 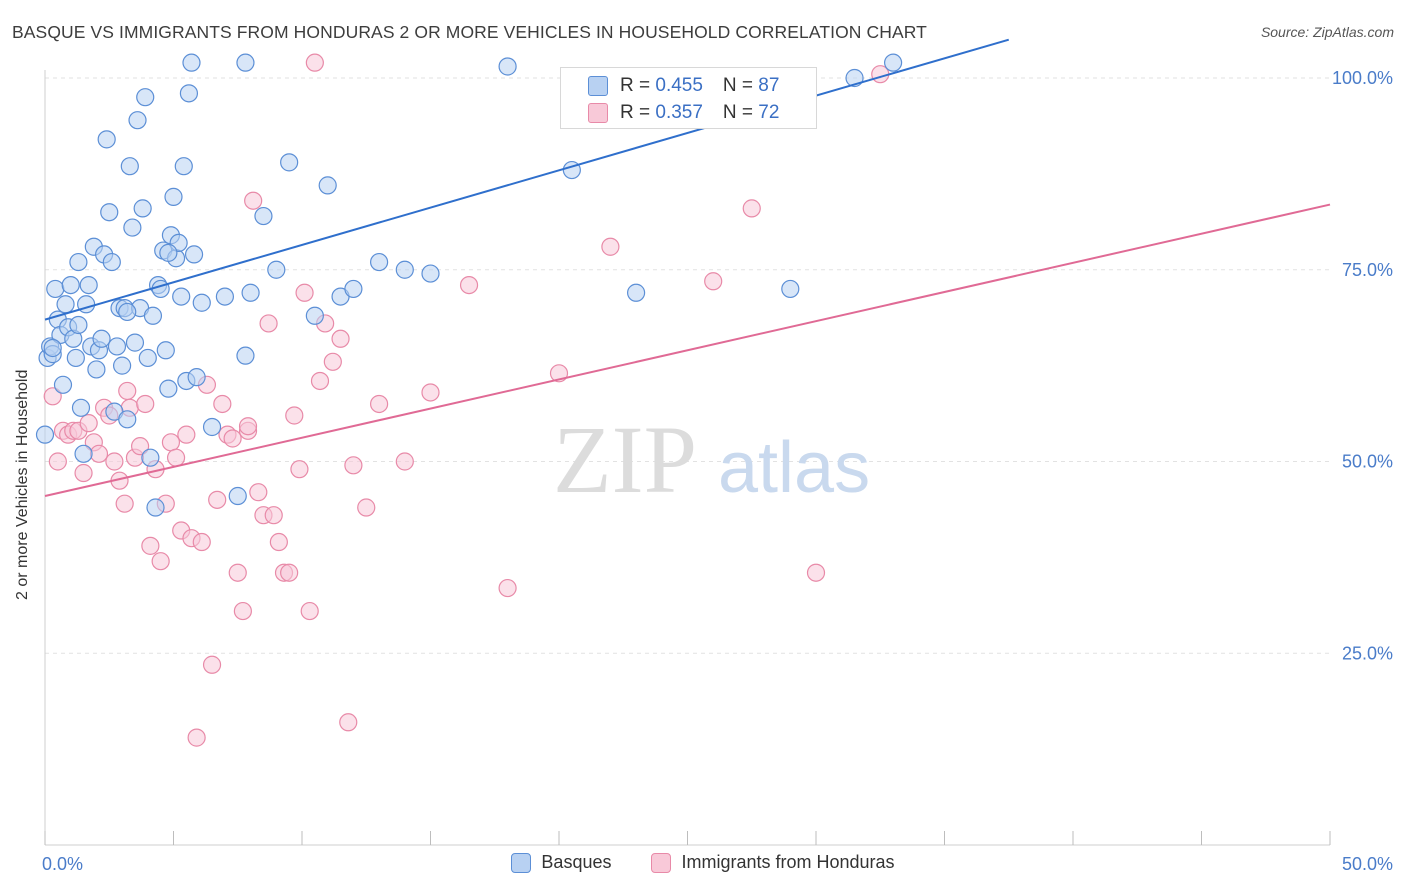 I want to click on stats-legend: R = 0.455 N = 87 R = 0.357 N = 72, so click(x=688, y=98).